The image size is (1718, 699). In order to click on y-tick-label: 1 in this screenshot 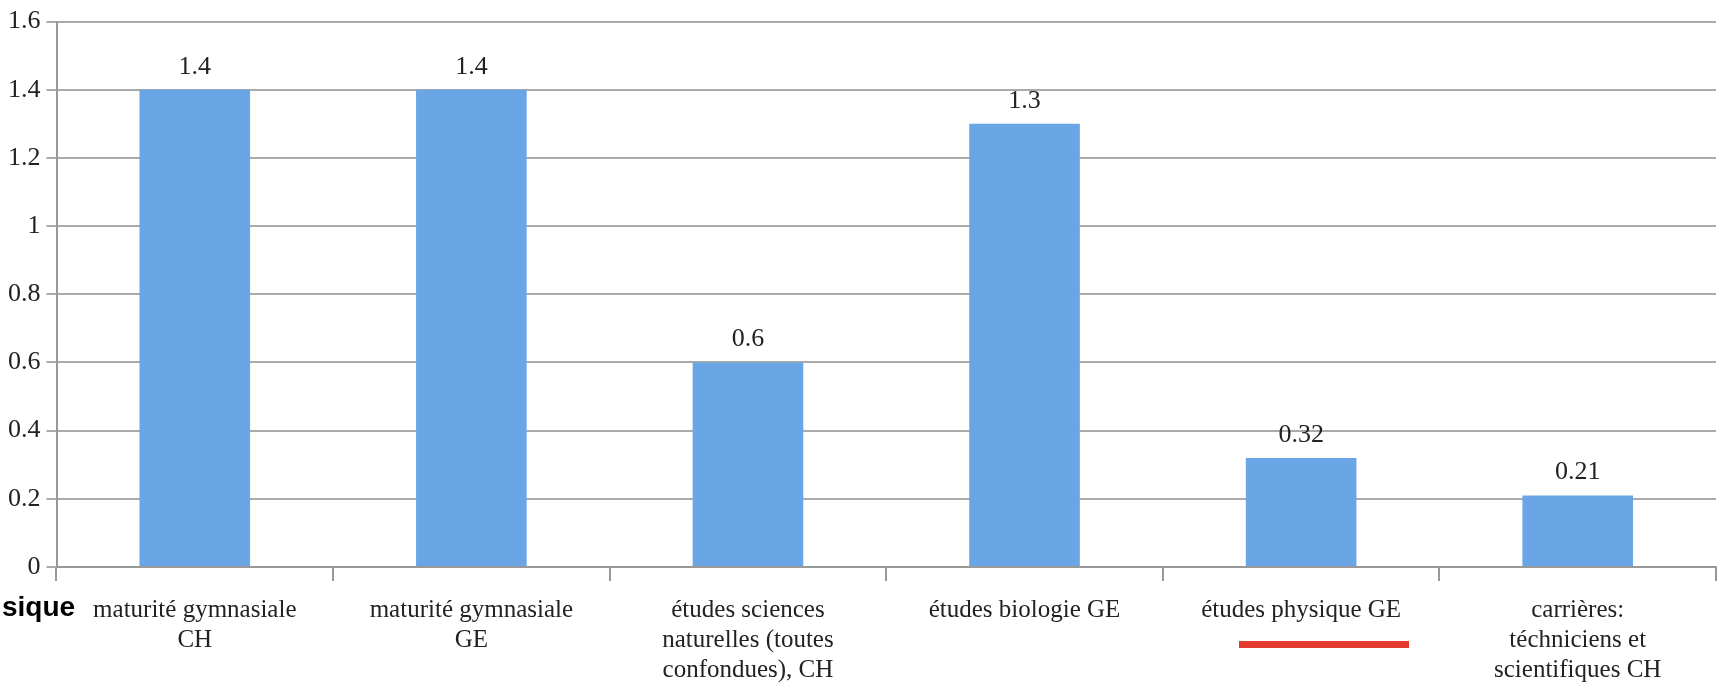, I will do `click(34, 224)`.